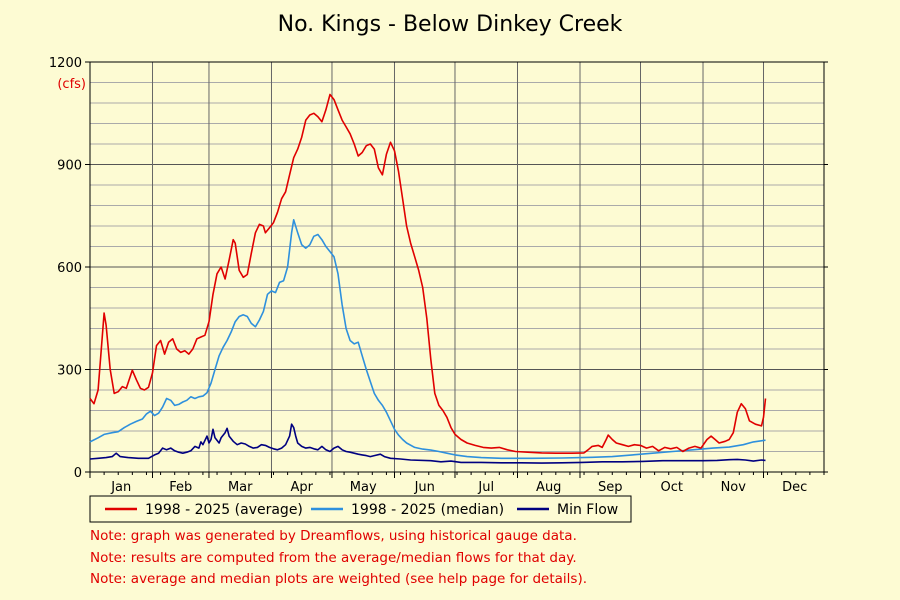 Image resolution: width=900 pixels, height=600 pixels. I want to click on x-tick-label: Oct, so click(672, 487).